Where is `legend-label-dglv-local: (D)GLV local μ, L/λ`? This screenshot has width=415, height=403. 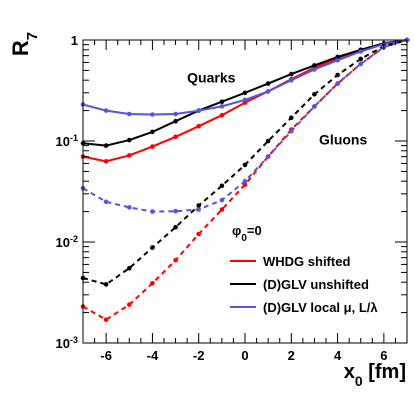 legend-label-dglv-local: (D)GLV local μ, L/λ is located at coordinates (320, 307).